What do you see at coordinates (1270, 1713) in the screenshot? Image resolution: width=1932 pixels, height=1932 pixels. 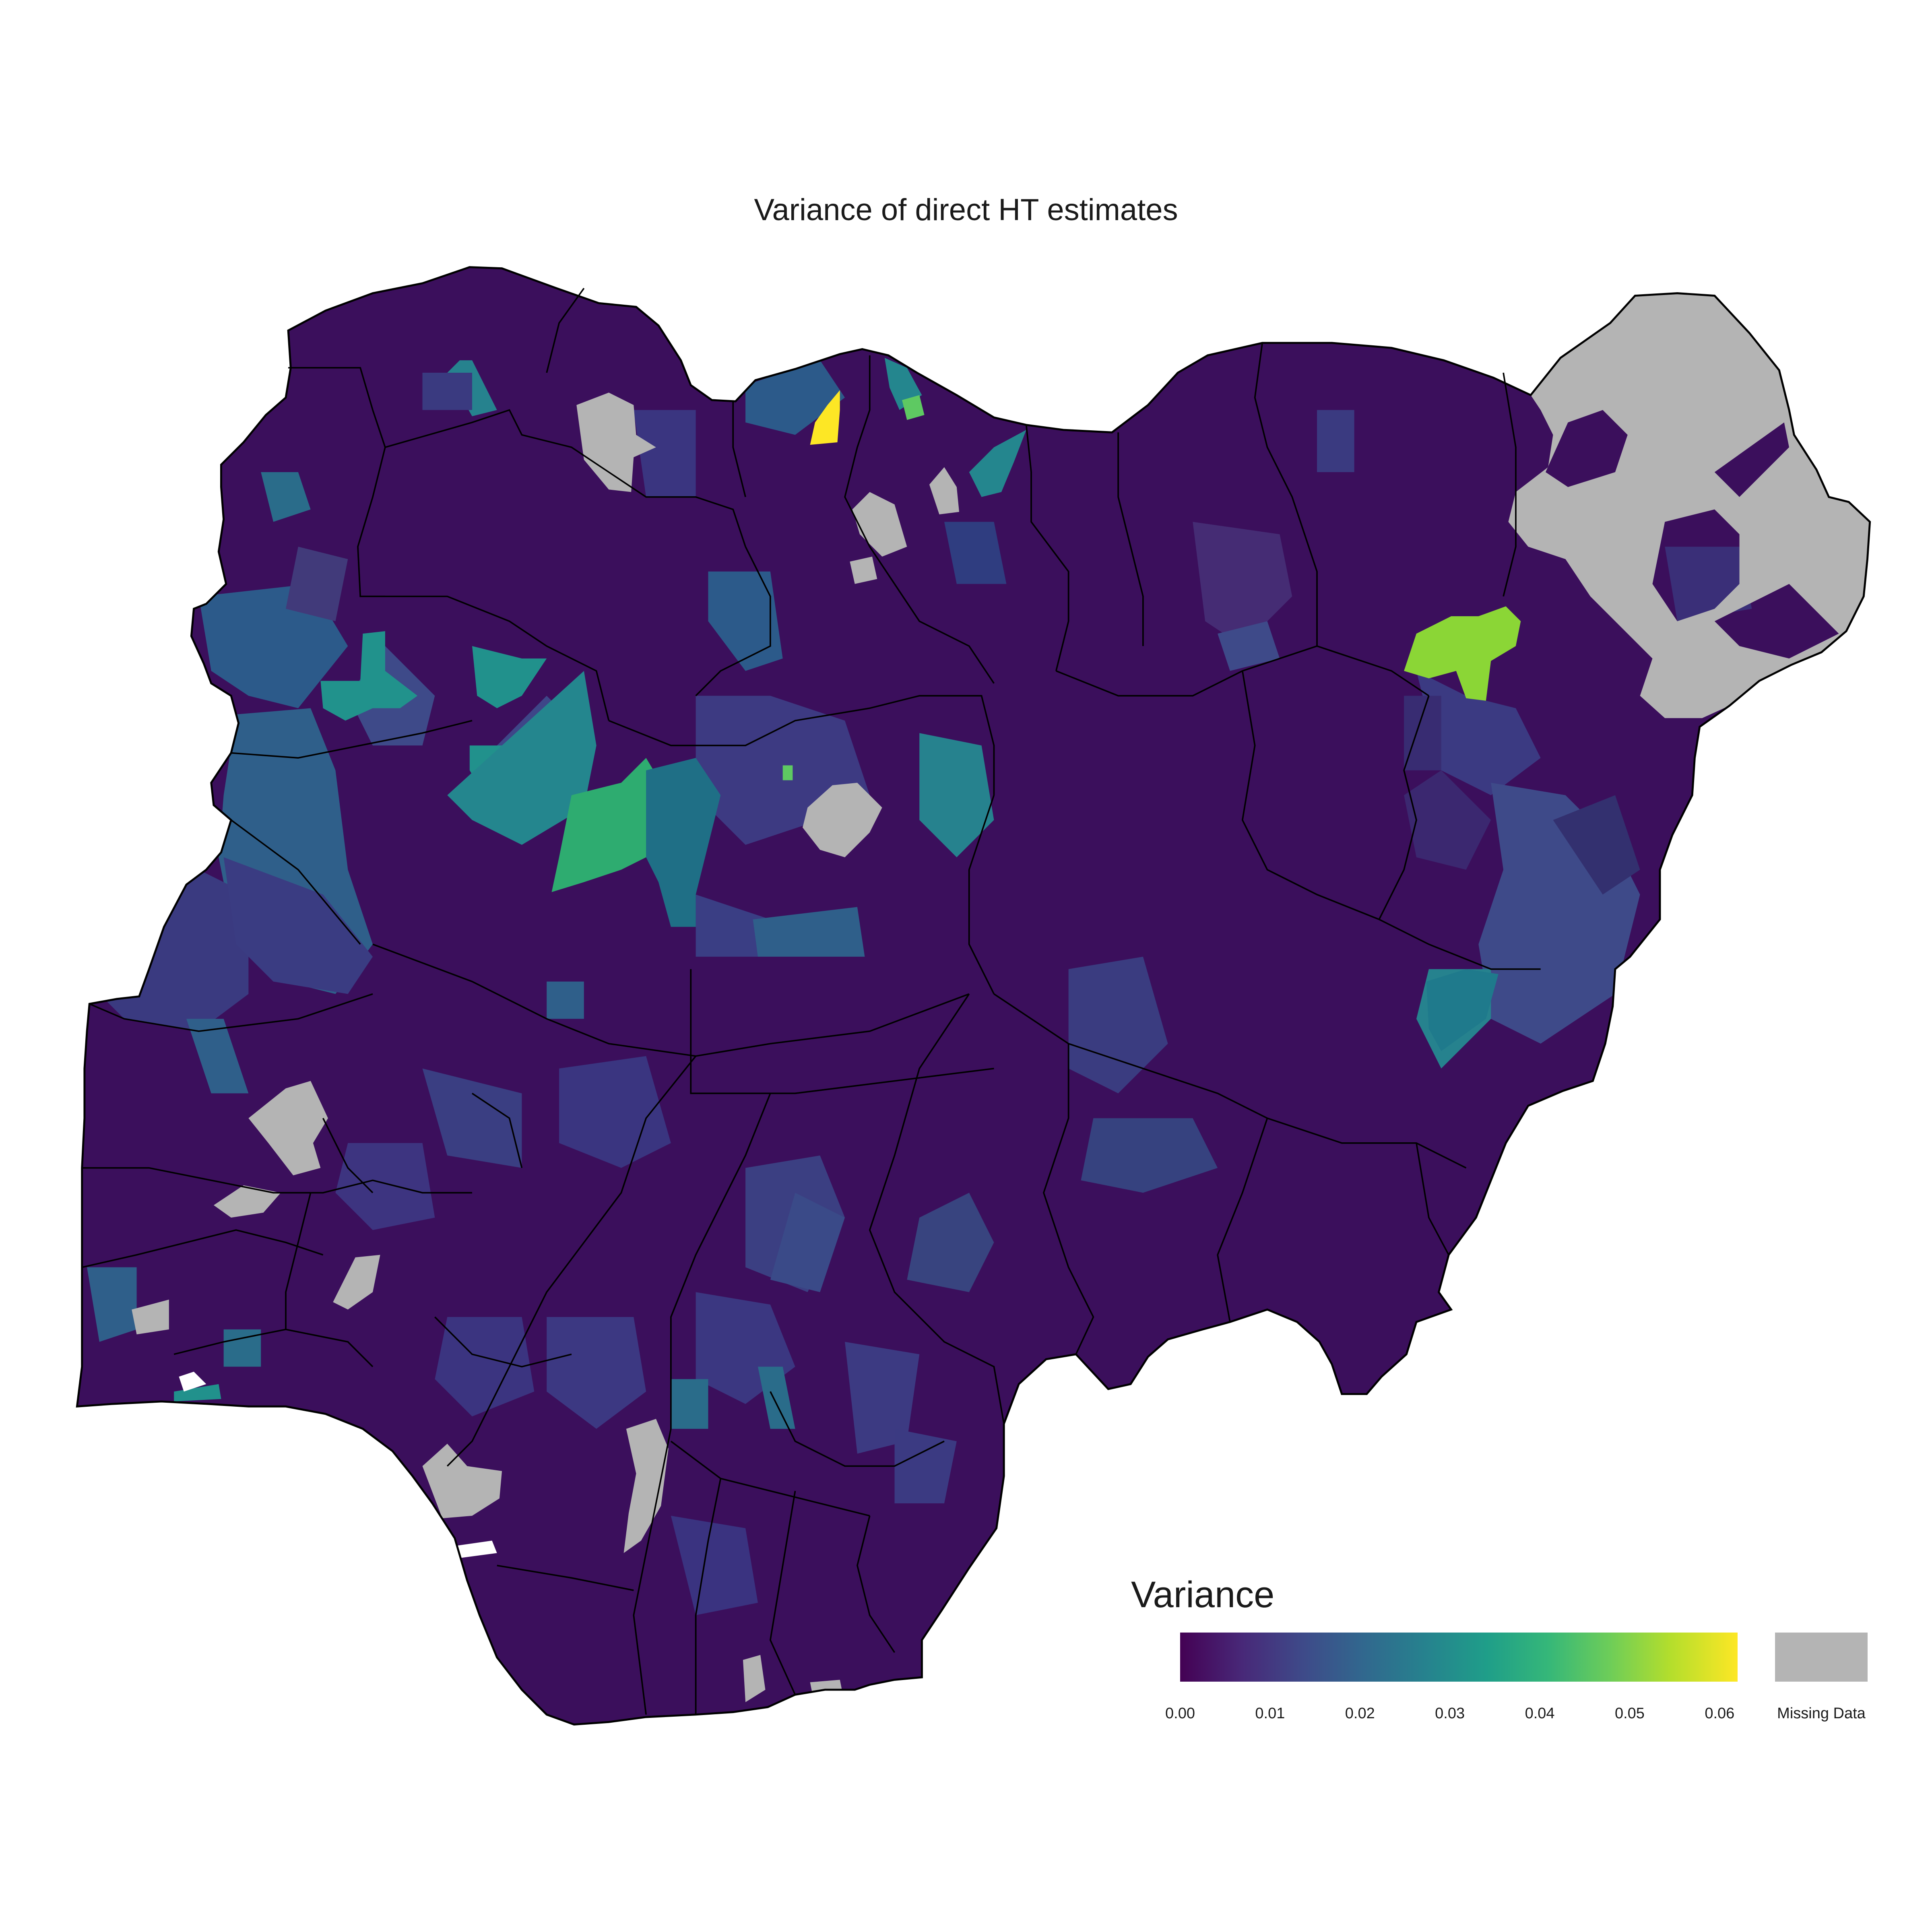 I see `legend-tick-label: 0.01` at bounding box center [1270, 1713].